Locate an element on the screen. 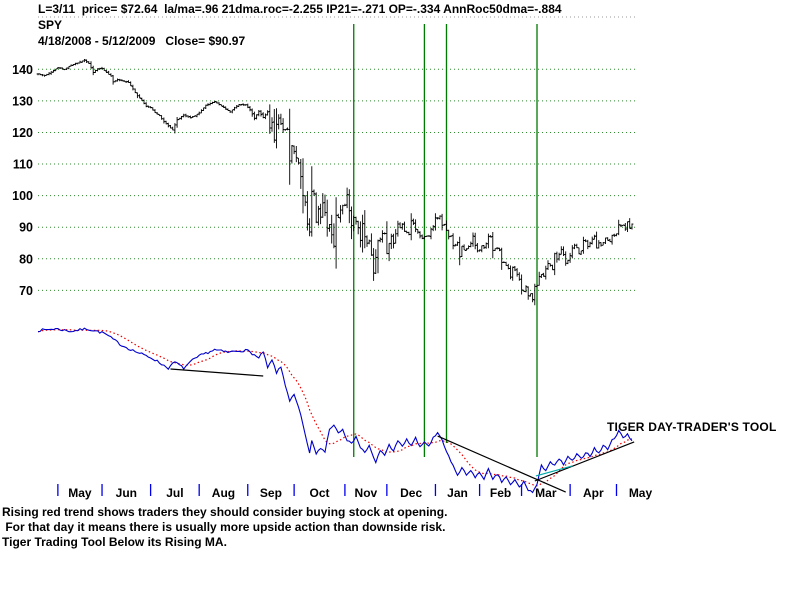  ticker-symbol: SPY is located at coordinates (50, 25).